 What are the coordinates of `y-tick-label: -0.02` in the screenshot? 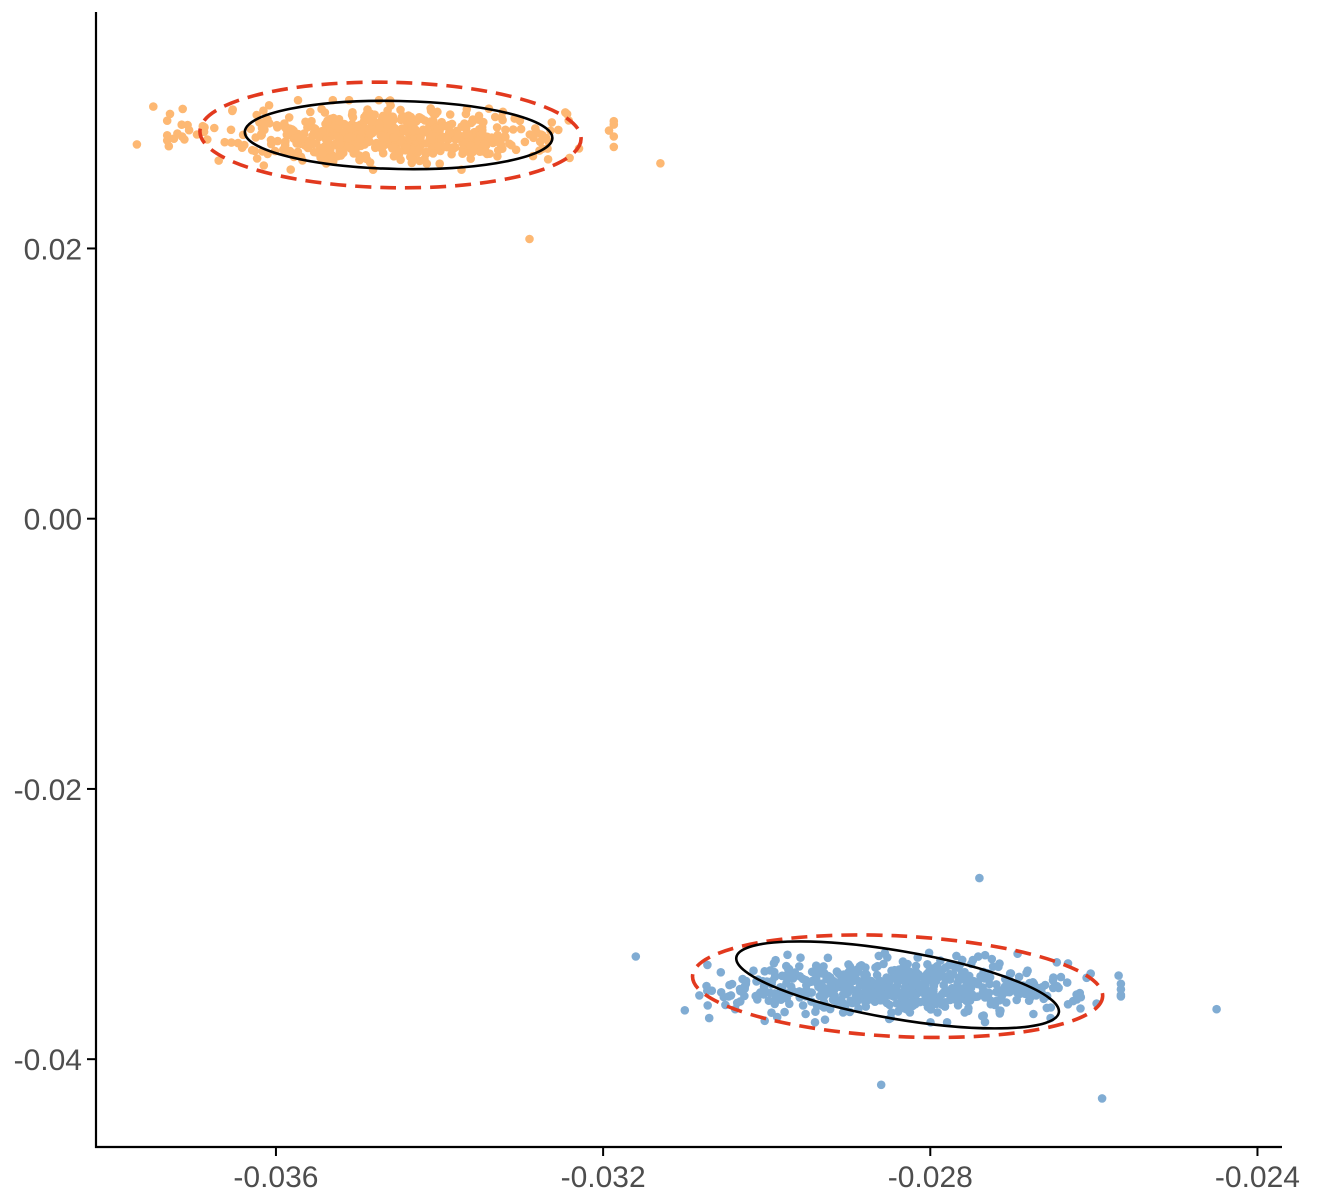 It's located at (48, 790).